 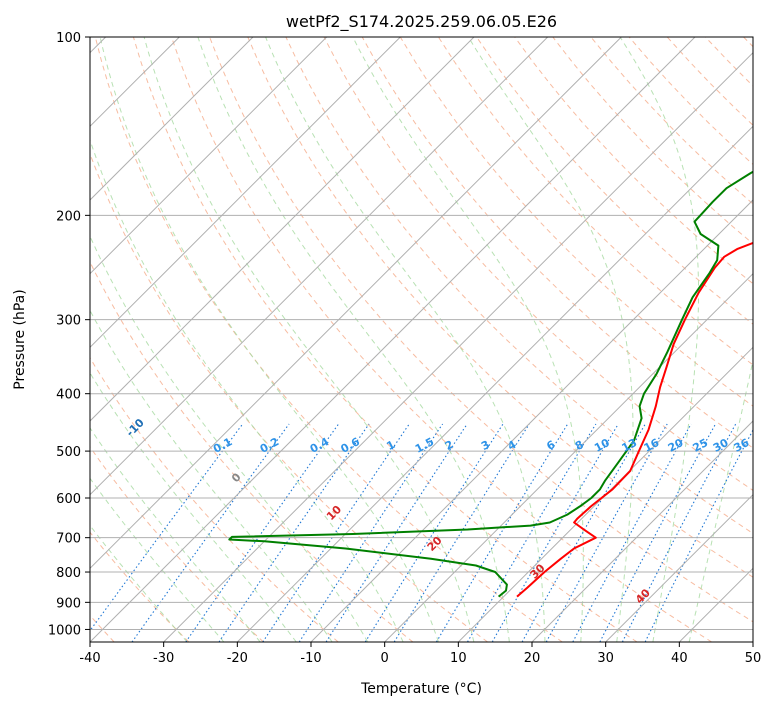 What do you see at coordinates (69, 334) in the screenshot?
I see `y-axis: 100 200 300 400 500 600 700 800 900 1000` at bounding box center [69, 334].